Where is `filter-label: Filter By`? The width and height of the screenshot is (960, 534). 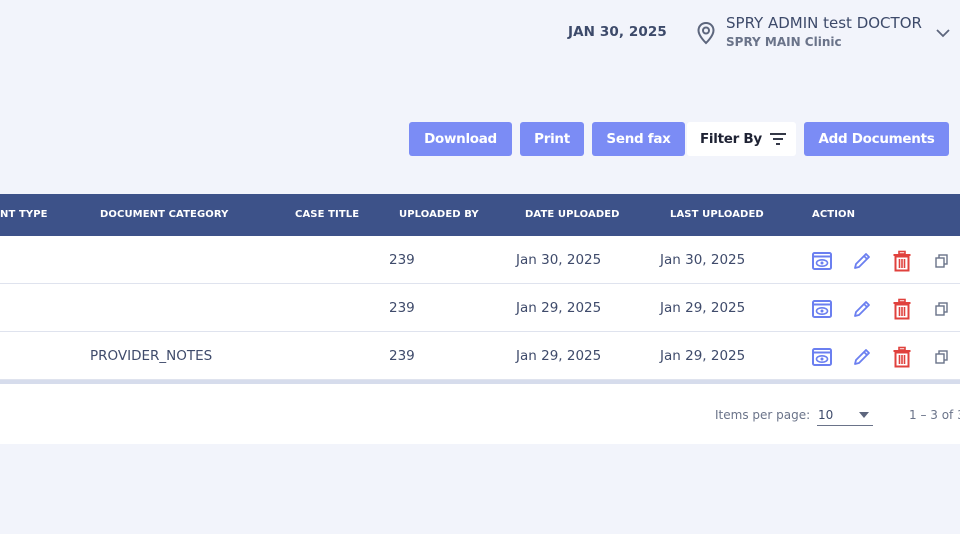 filter-label: Filter By is located at coordinates (731, 139).